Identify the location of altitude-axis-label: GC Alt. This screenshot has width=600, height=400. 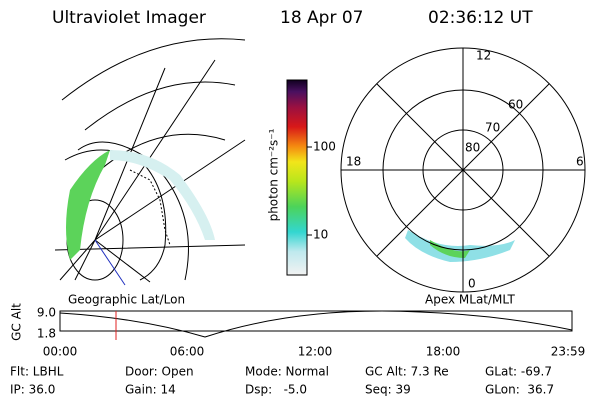
(17, 322).